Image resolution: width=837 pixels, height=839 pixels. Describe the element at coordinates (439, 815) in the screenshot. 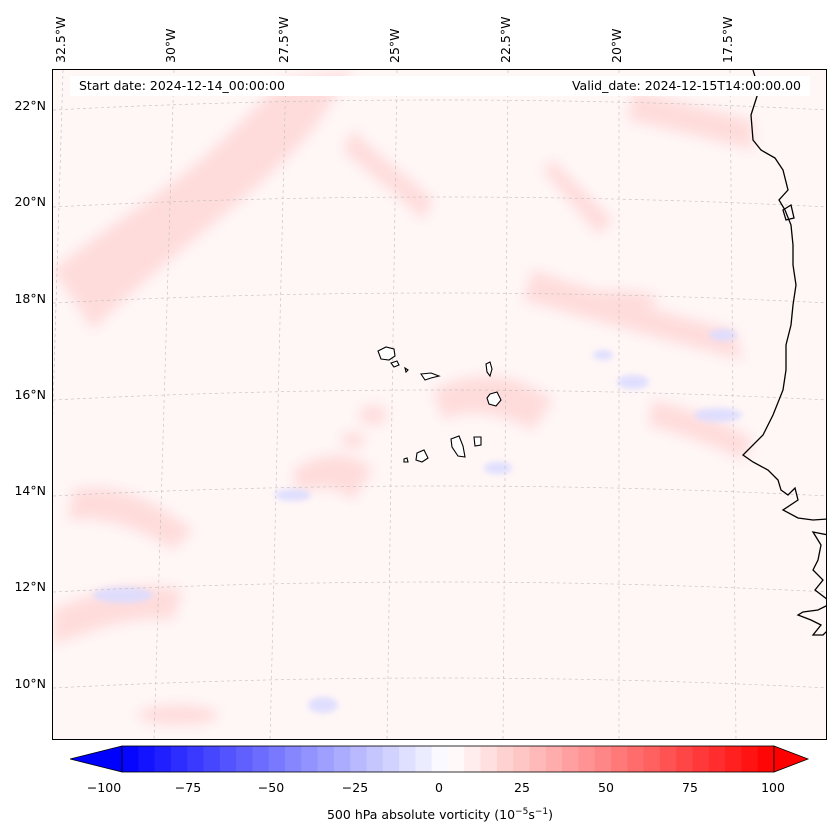

I see `colorbar-label: 500 hPa absolute vorticity (10−5s−1)` at that location.